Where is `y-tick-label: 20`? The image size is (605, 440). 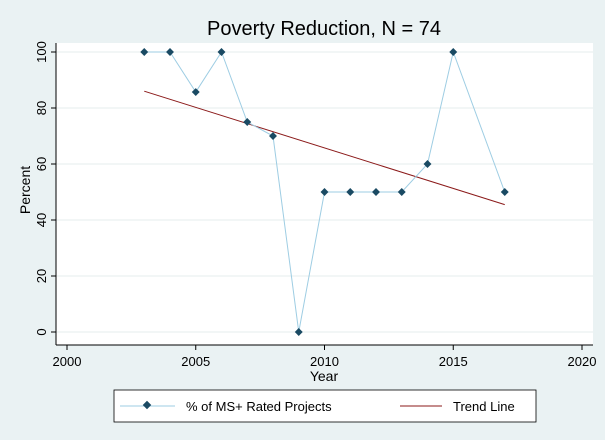
y-tick-label: 20 is located at coordinates (41, 276).